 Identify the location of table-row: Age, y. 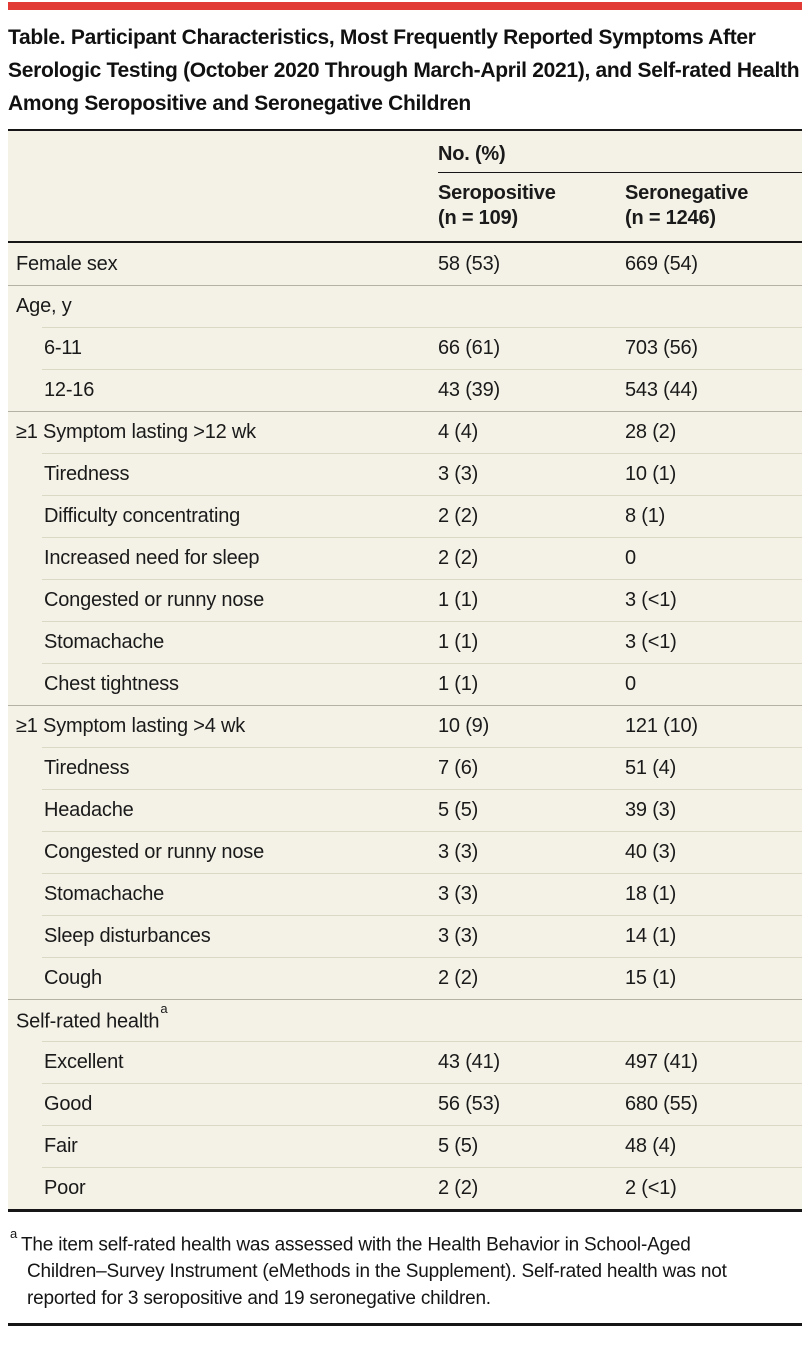
(405, 306).